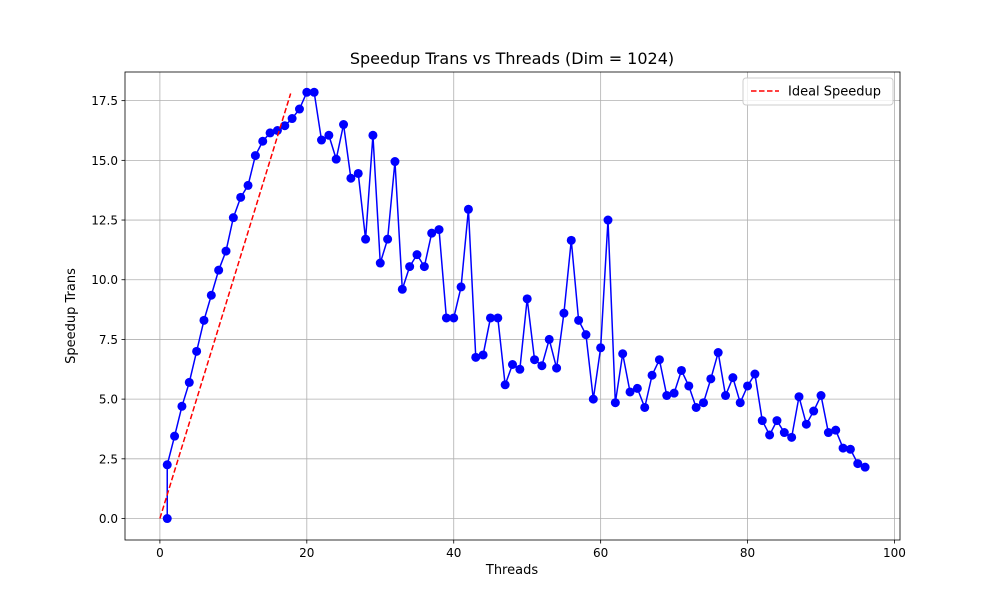 The width and height of the screenshot is (1000, 600). What do you see at coordinates (511, 570) in the screenshot?
I see `x-axis-label: Threads` at bounding box center [511, 570].